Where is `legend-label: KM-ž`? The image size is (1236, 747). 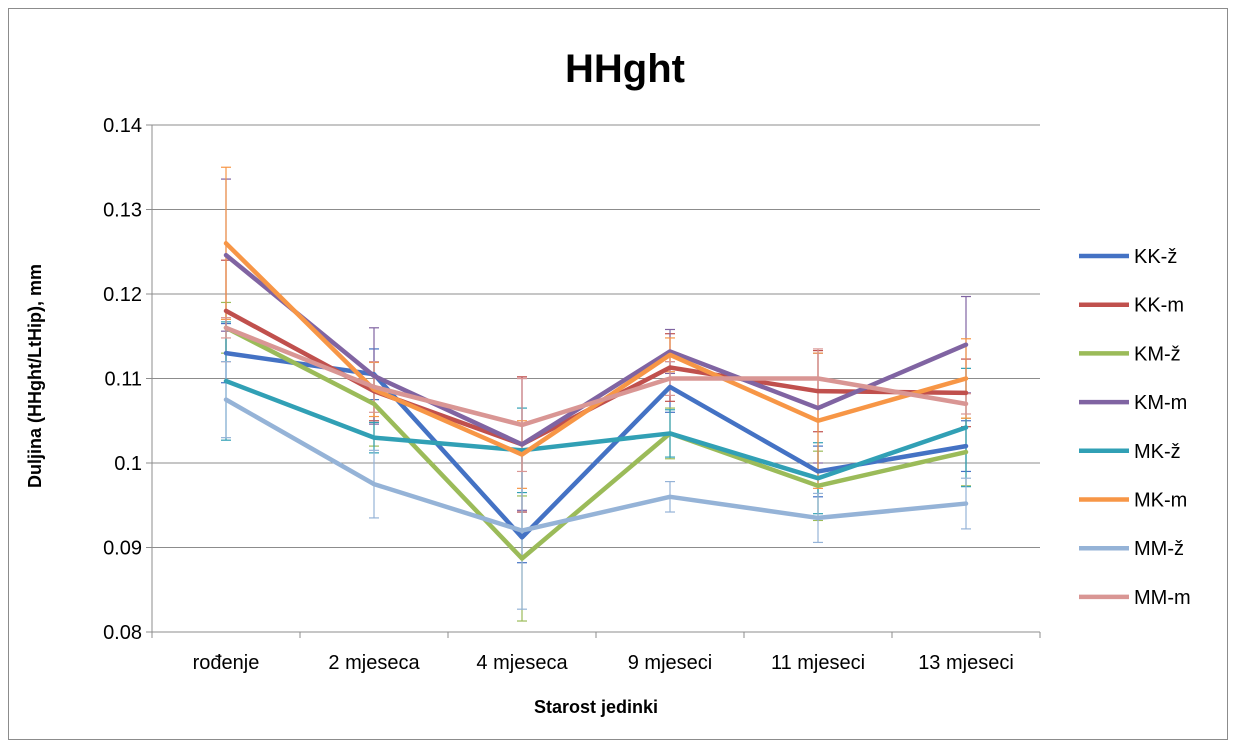
legend-label: KM-ž is located at coordinates (1157, 354).